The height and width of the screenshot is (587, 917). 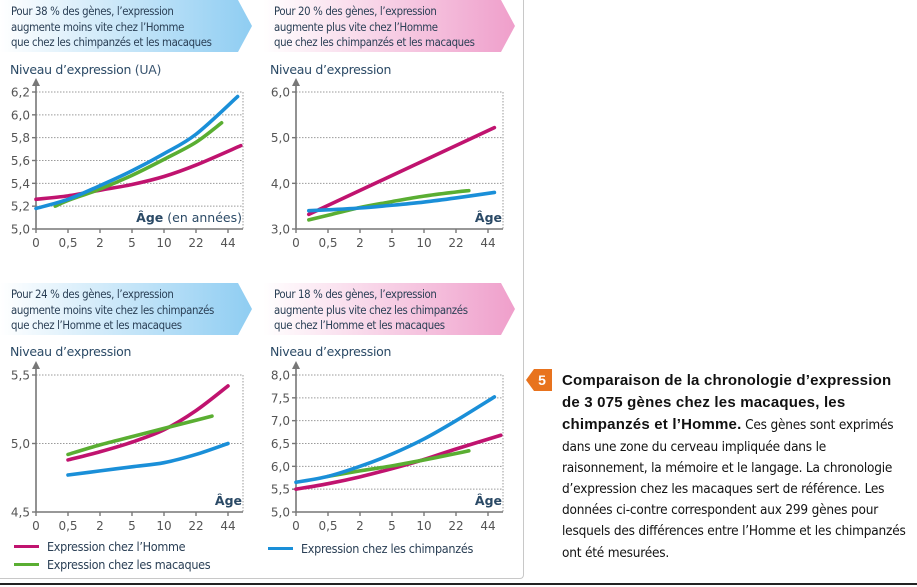 I want to click on badge-arrow-shape, so click(x=539, y=380).